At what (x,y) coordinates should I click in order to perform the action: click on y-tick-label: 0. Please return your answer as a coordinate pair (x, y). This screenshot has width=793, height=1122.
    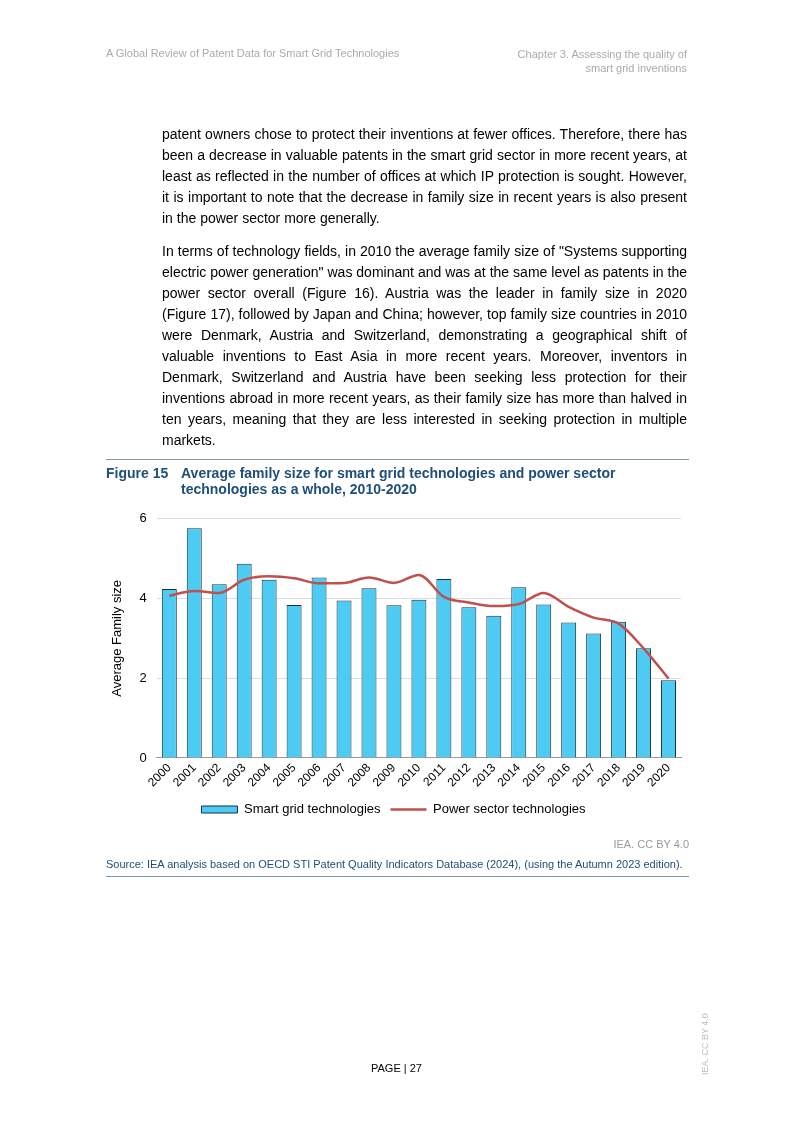
    Looking at the image, I should click on (143, 757).